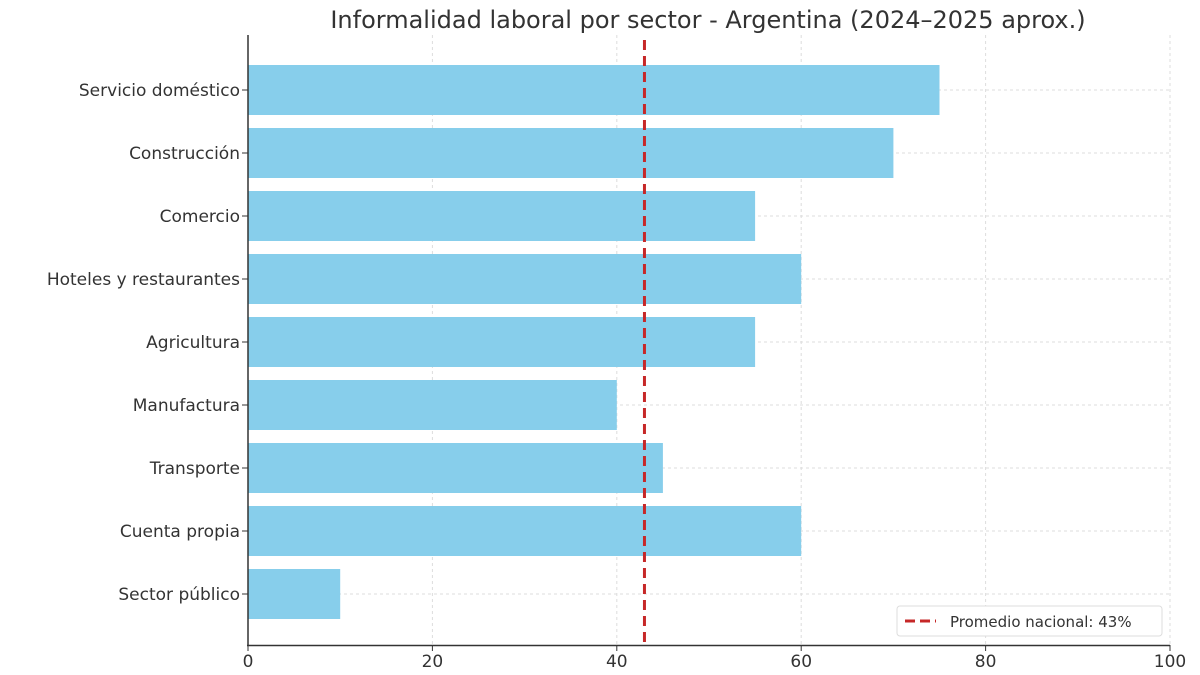 The height and width of the screenshot is (675, 1200). Describe the element at coordinates (801, 662) in the screenshot. I see `x-tick-label: 60` at that location.